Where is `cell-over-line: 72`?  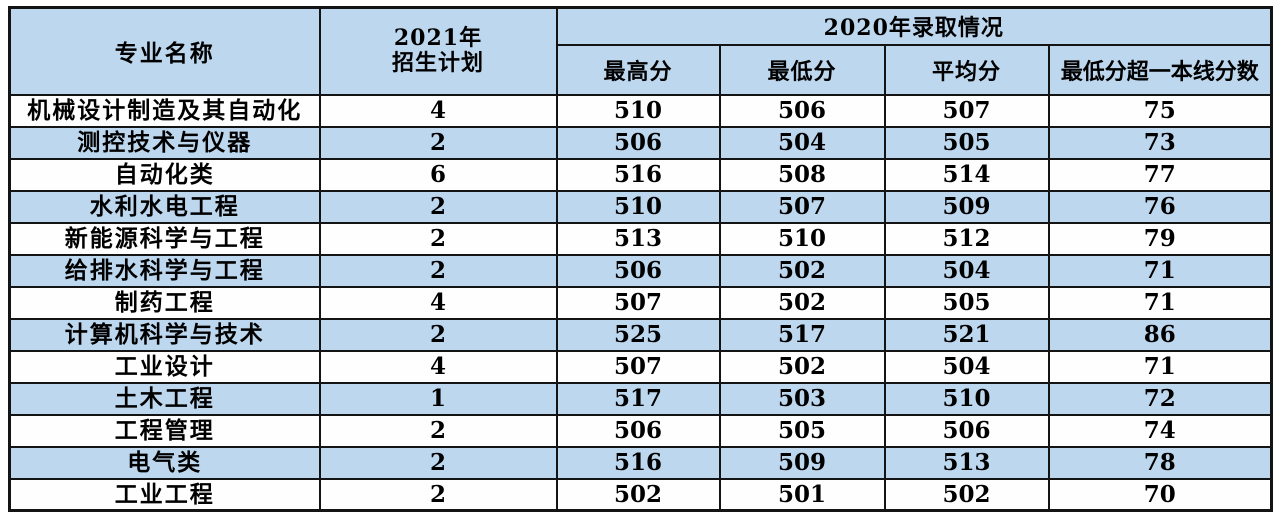 cell-over-line: 72 is located at coordinates (1160, 398).